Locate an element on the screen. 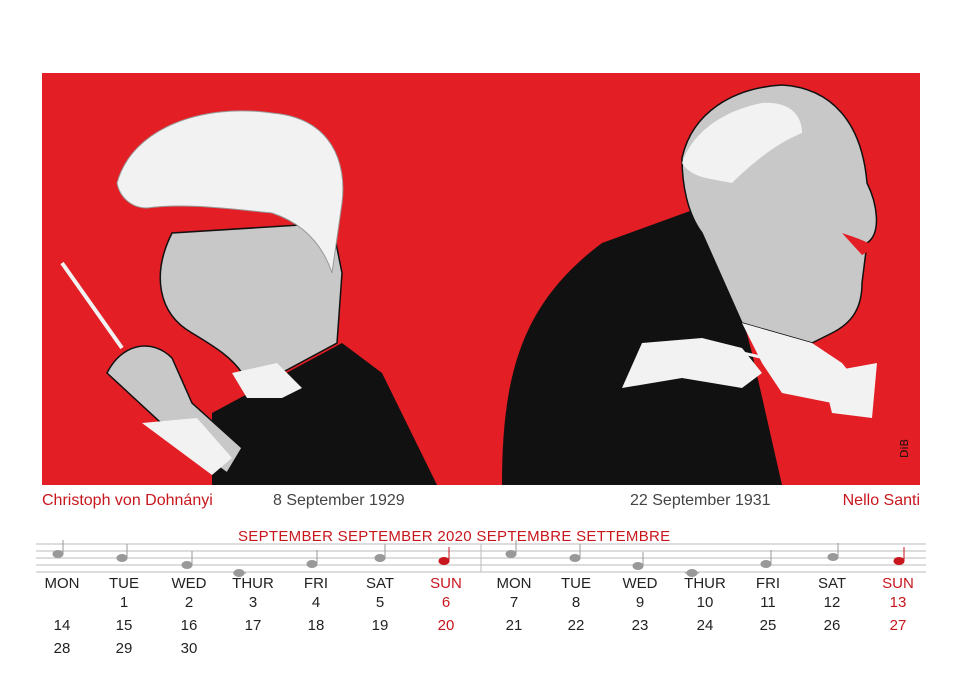 The height and width of the screenshot is (678, 960). day-cell: 17 is located at coordinates (253, 625).